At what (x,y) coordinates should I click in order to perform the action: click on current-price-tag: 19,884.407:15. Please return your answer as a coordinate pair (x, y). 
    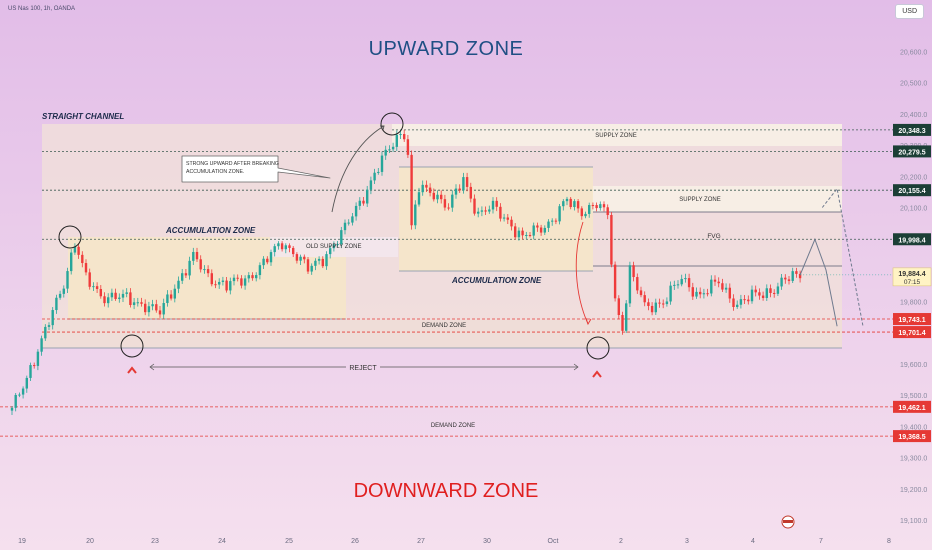
    Looking at the image, I should click on (912, 277).